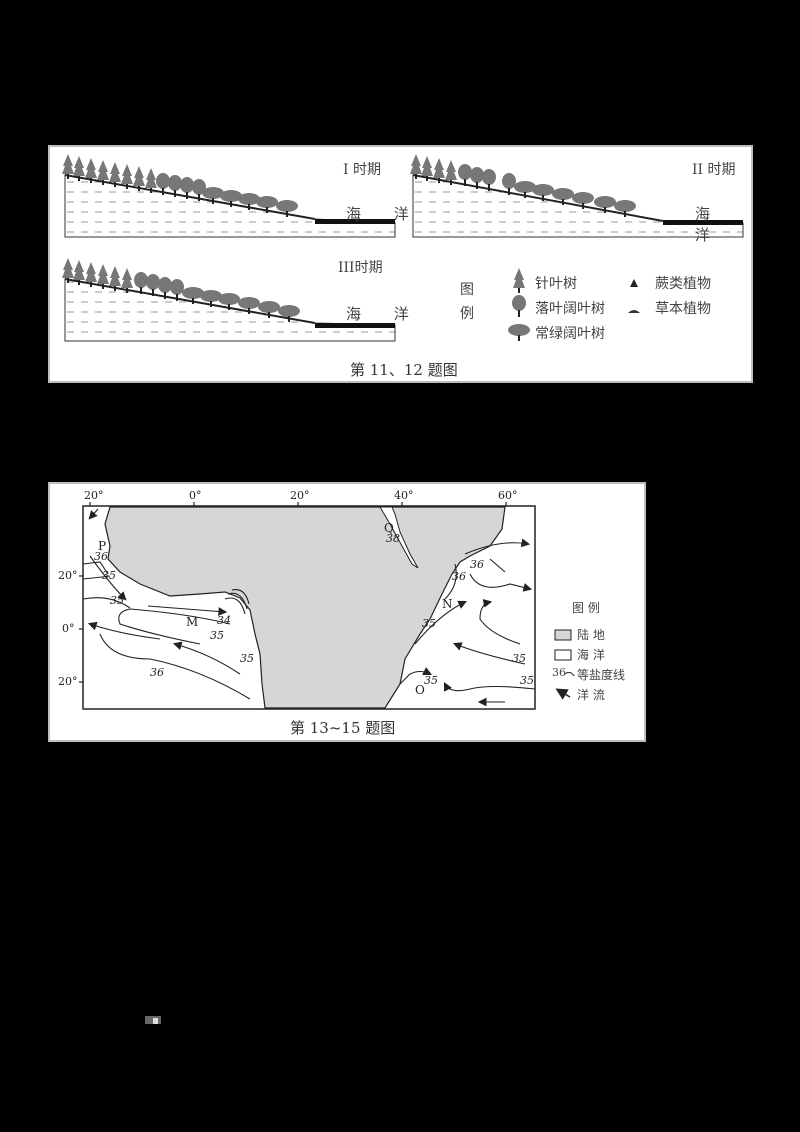 The width and height of the screenshot is (800, 1132). I want to click on tick-top-20e: 20°, so click(300, 495).